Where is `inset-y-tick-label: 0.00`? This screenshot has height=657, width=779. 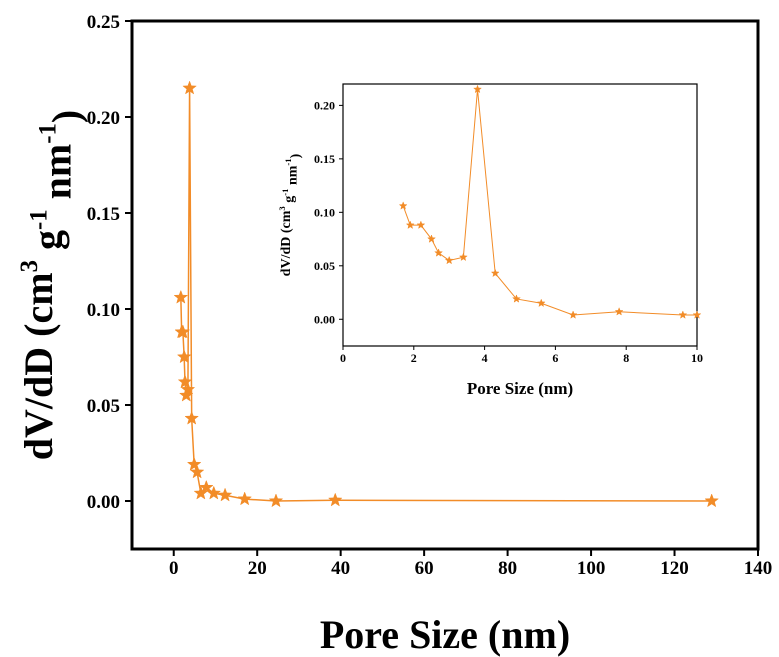 inset-y-tick-label: 0.00 is located at coordinates (324, 319).